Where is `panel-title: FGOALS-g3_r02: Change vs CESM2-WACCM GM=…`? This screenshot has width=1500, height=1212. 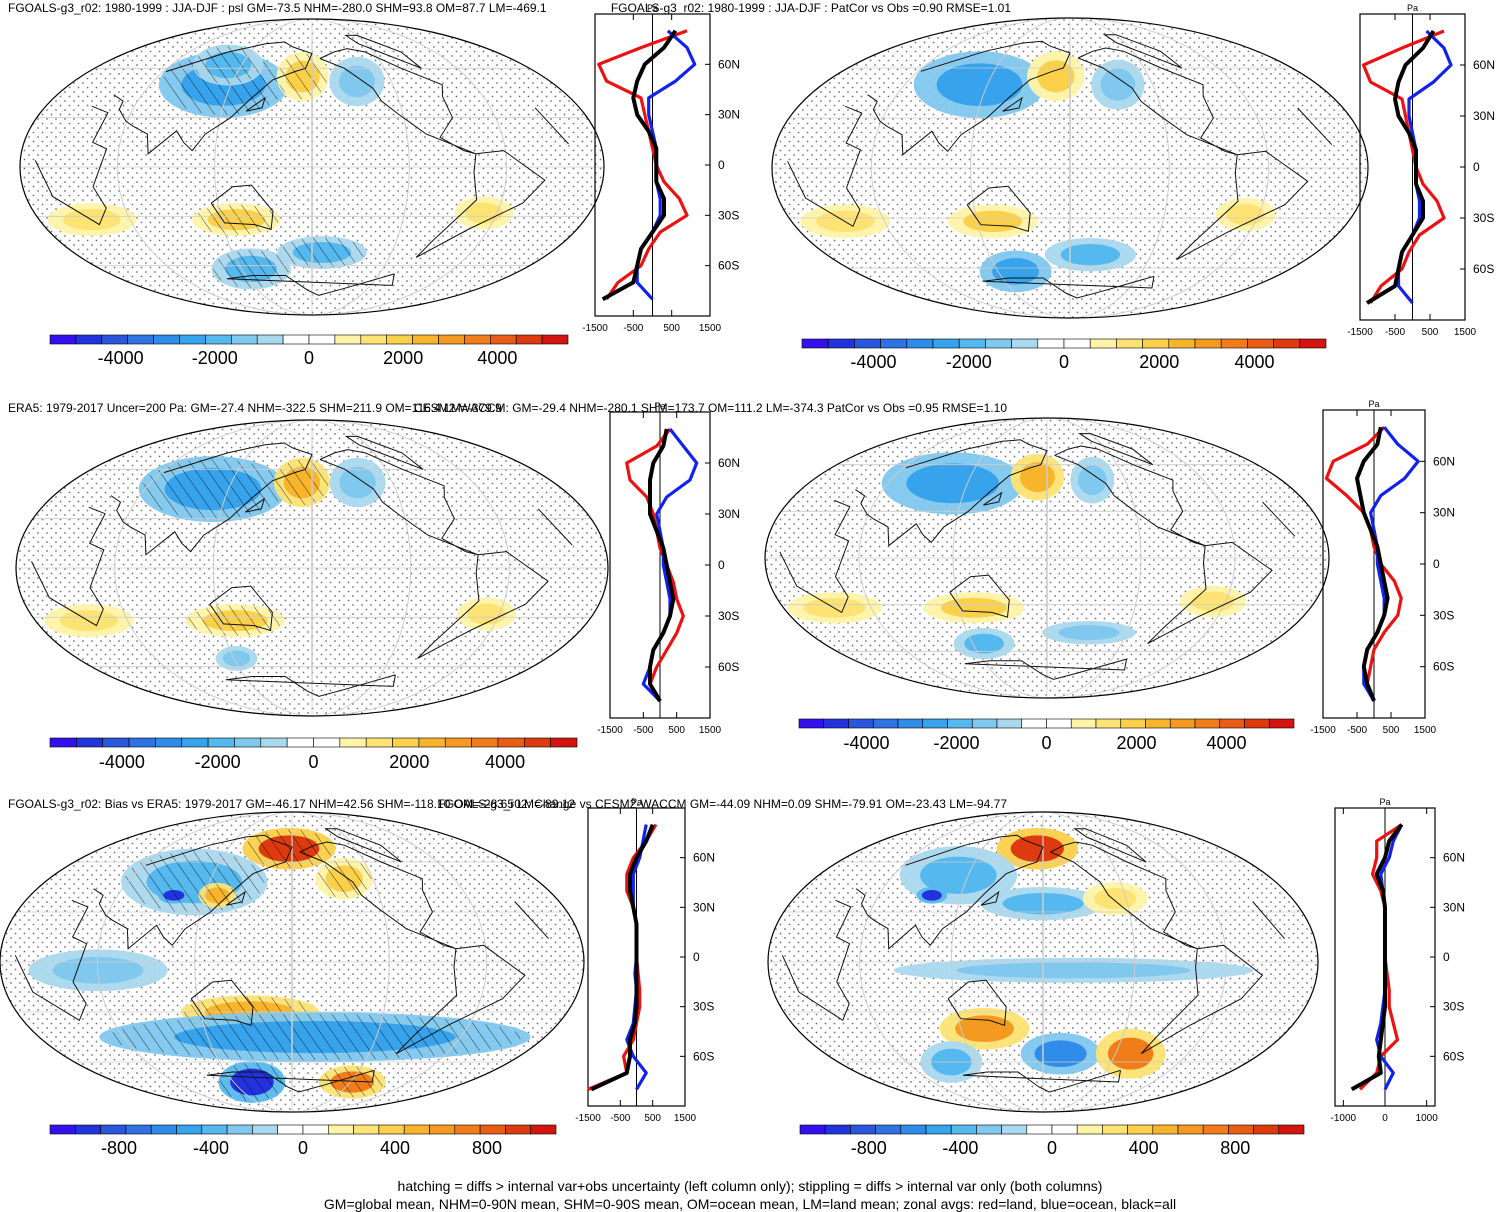
panel-title: FGOALS-g3_r02: Change vs CESM2-WACCM GM=… is located at coordinates (723, 804).